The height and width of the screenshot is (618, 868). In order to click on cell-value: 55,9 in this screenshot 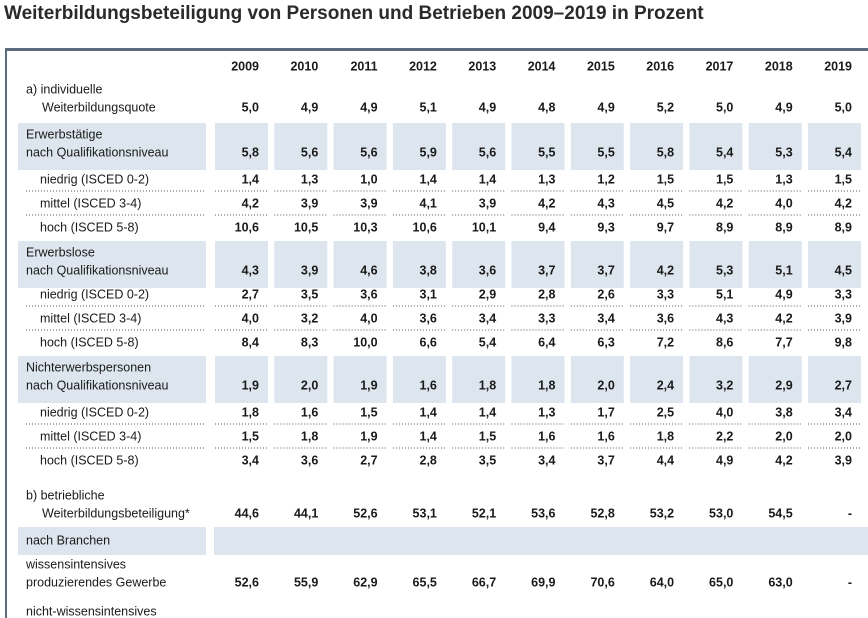, I will do `click(306, 582)`.